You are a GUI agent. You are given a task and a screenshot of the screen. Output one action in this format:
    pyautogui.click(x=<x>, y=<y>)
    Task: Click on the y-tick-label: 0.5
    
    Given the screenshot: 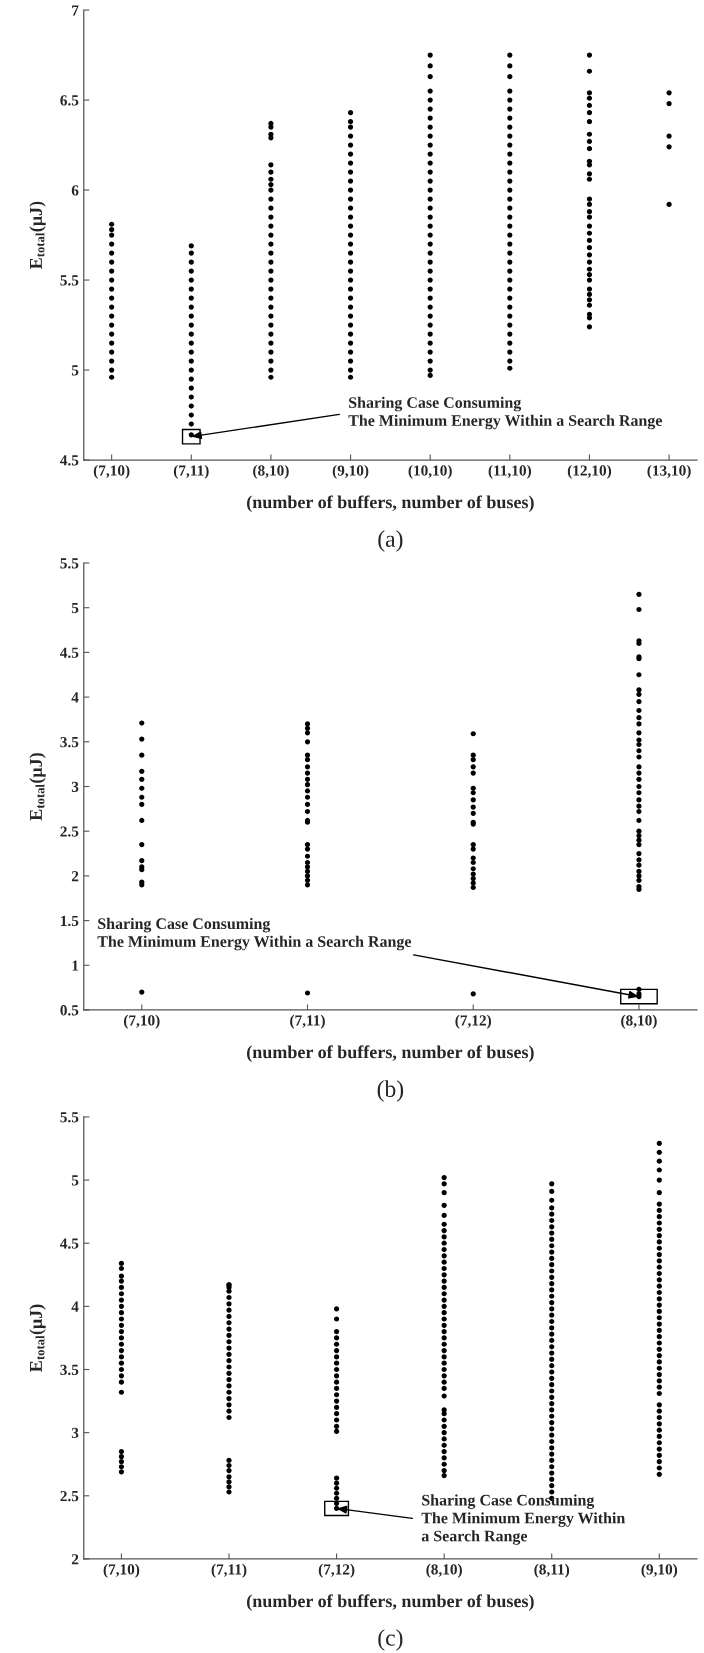 What is the action you would take?
    pyautogui.click(x=69, y=1010)
    